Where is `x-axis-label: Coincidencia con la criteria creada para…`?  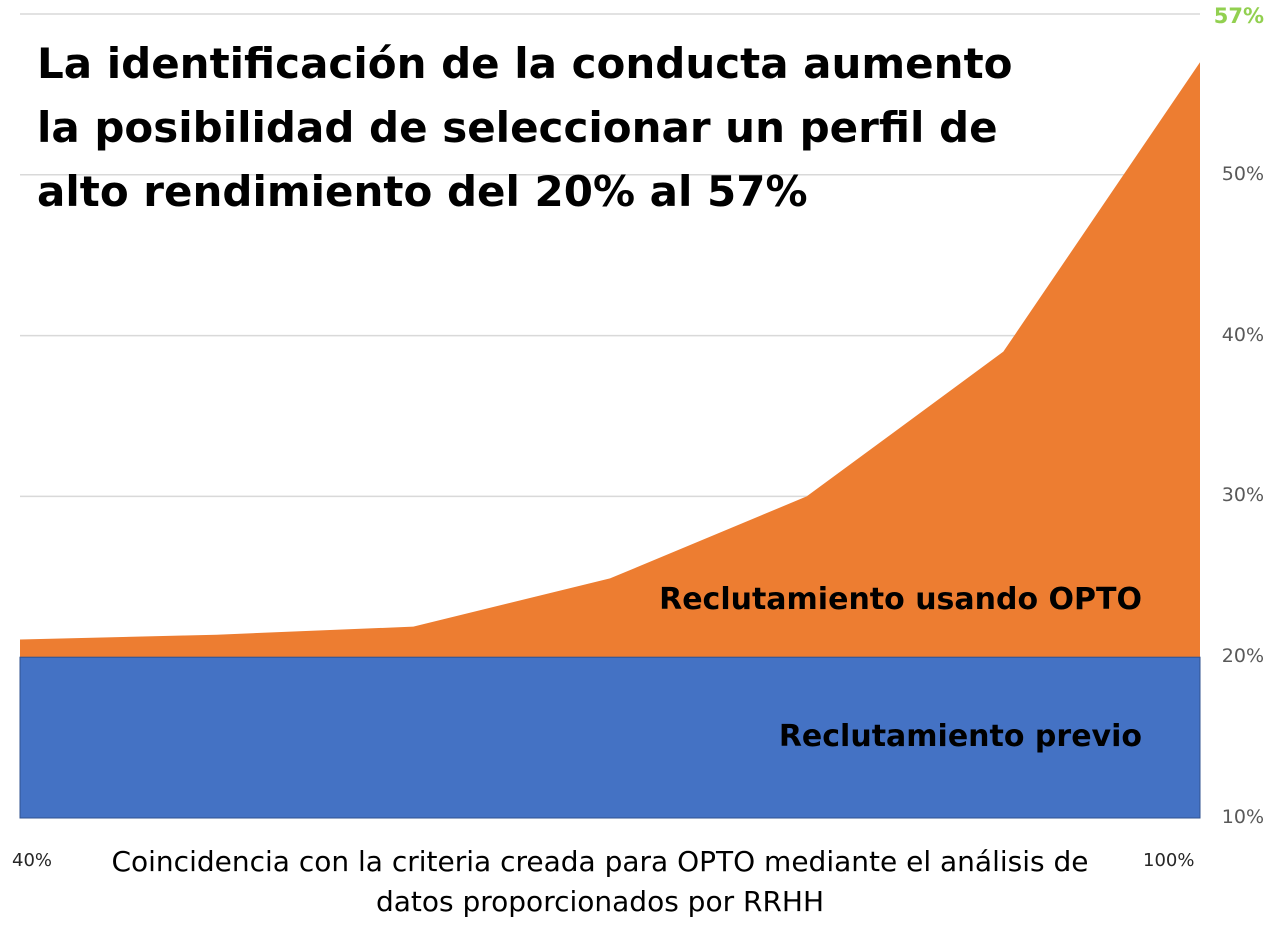
x-axis-label: Coincidencia con la criteria creada para… is located at coordinates (600, 882).